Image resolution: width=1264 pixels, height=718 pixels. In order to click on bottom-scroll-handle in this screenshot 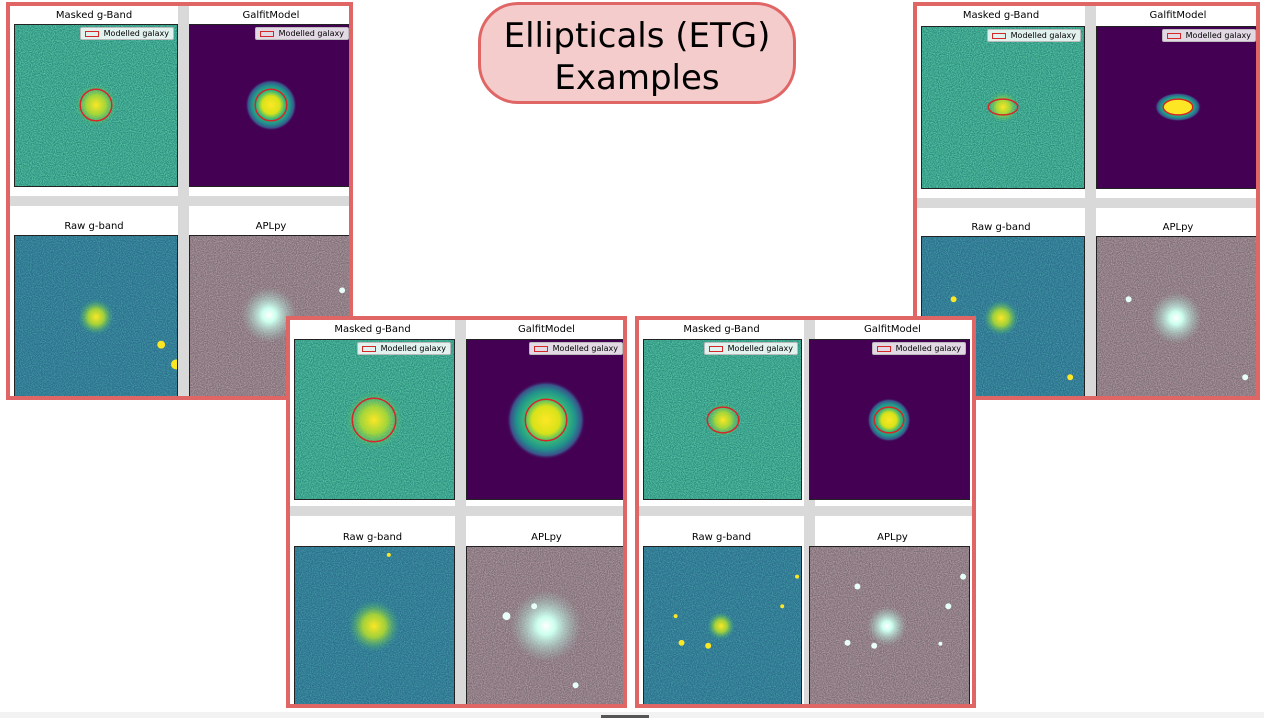, I will do `click(625, 716)`.